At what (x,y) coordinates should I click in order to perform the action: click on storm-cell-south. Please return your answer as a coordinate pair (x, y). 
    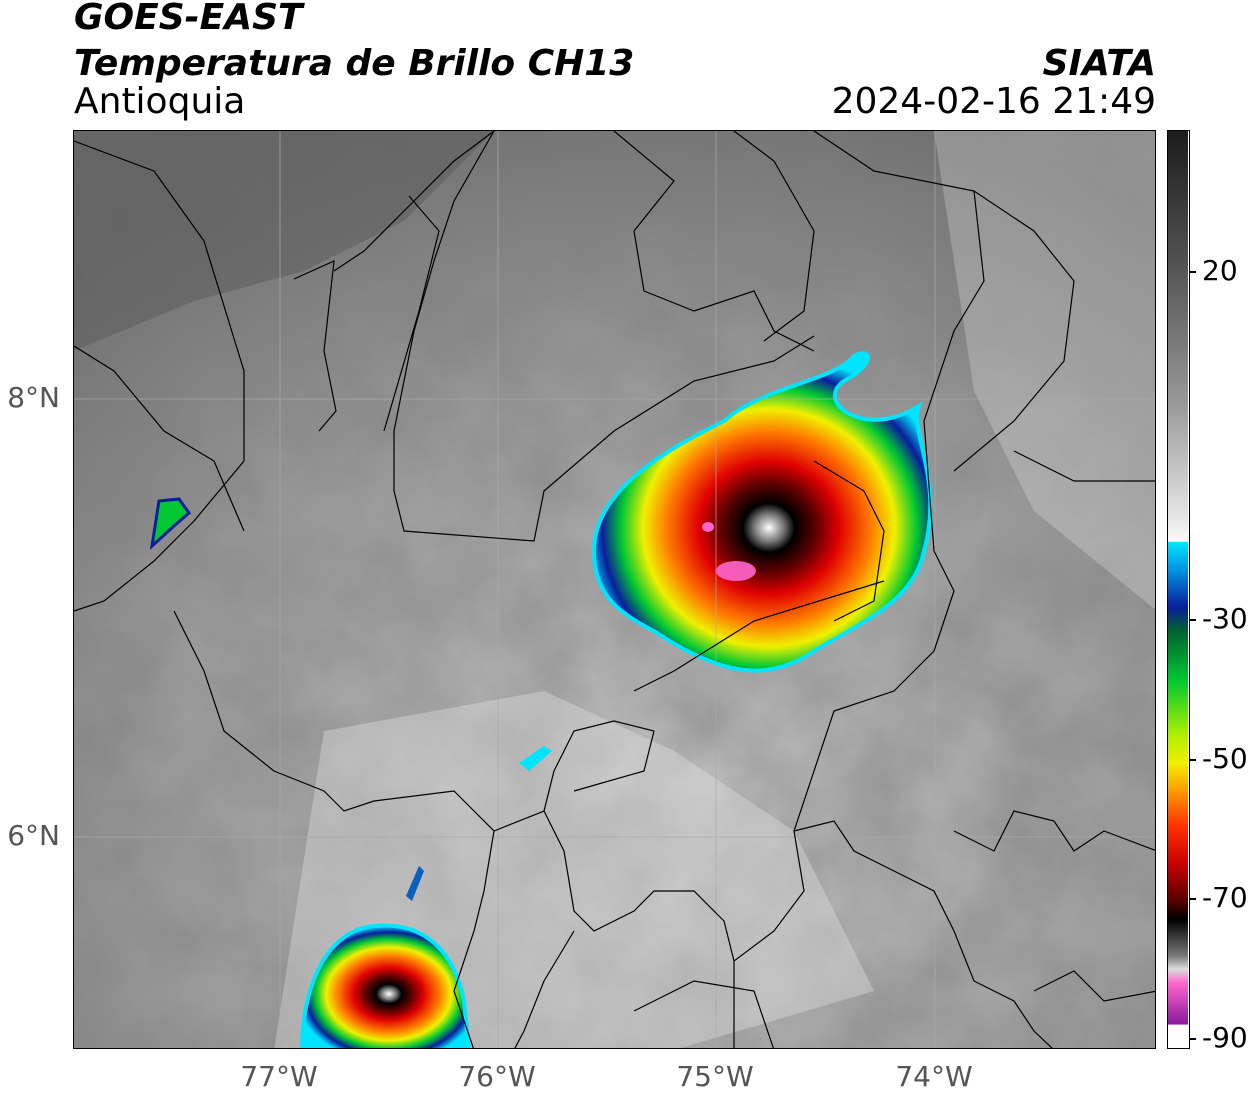
    Looking at the image, I should click on (385, 985).